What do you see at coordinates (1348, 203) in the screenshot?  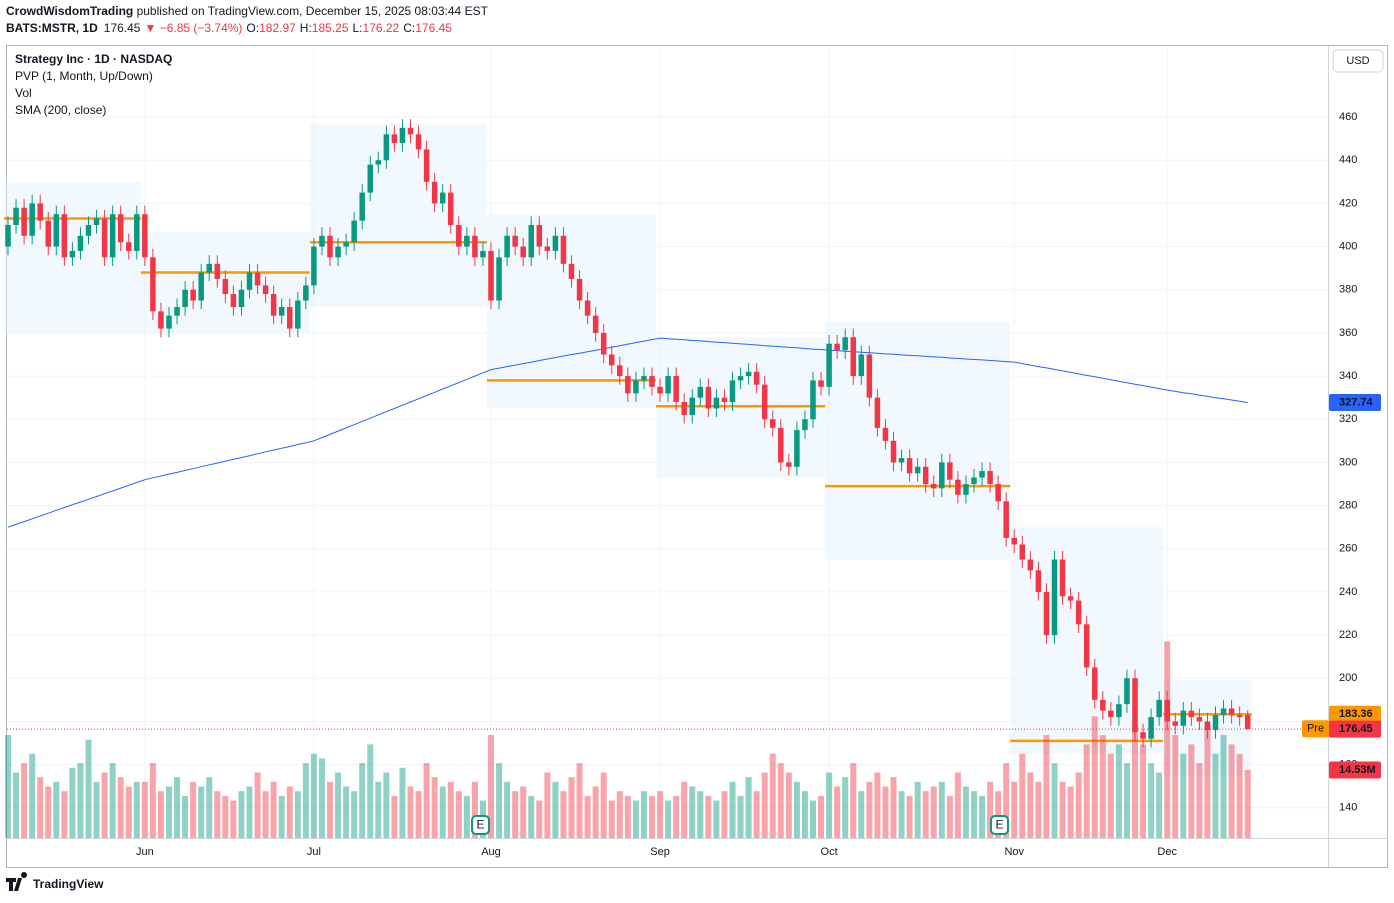 I see `y-tick-label: 420` at bounding box center [1348, 203].